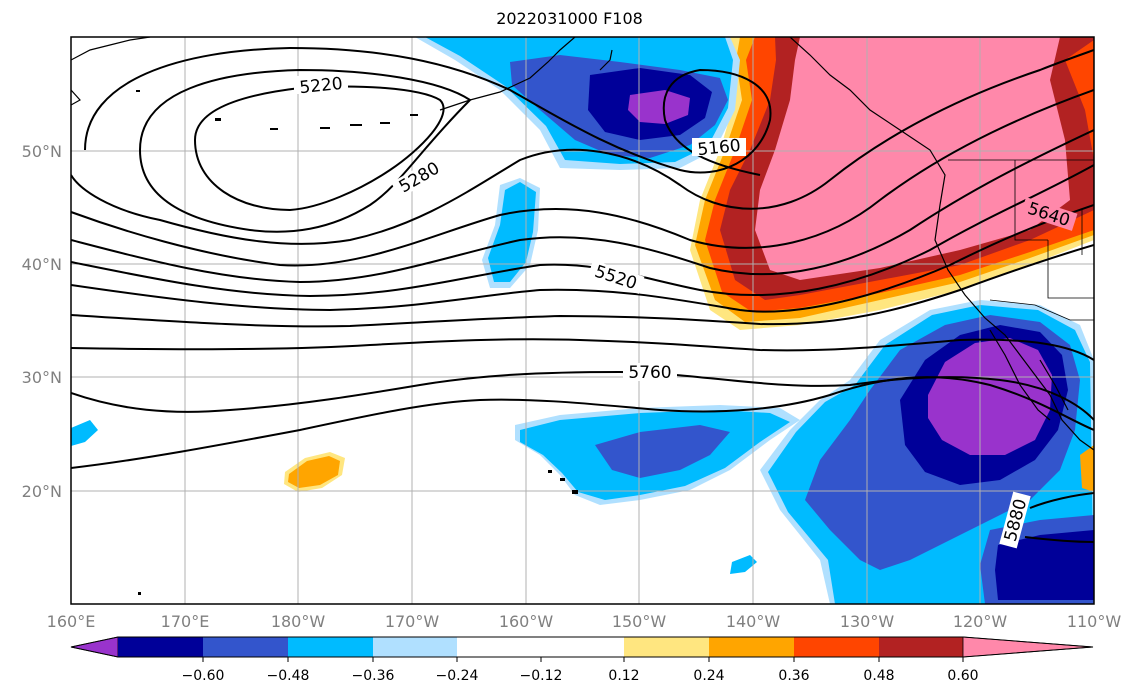 This screenshot has height=696, width=1139. What do you see at coordinates (708, 676) in the screenshot?
I see `colorbar-label: 0.24` at bounding box center [708, 676].